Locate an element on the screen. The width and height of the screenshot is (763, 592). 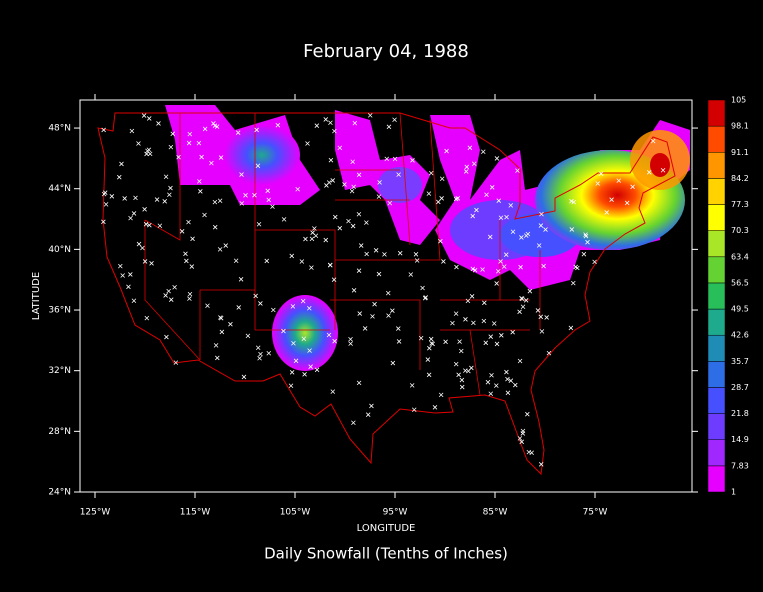
colorbar-label: 56.5 is located at coordinates (740, 282).